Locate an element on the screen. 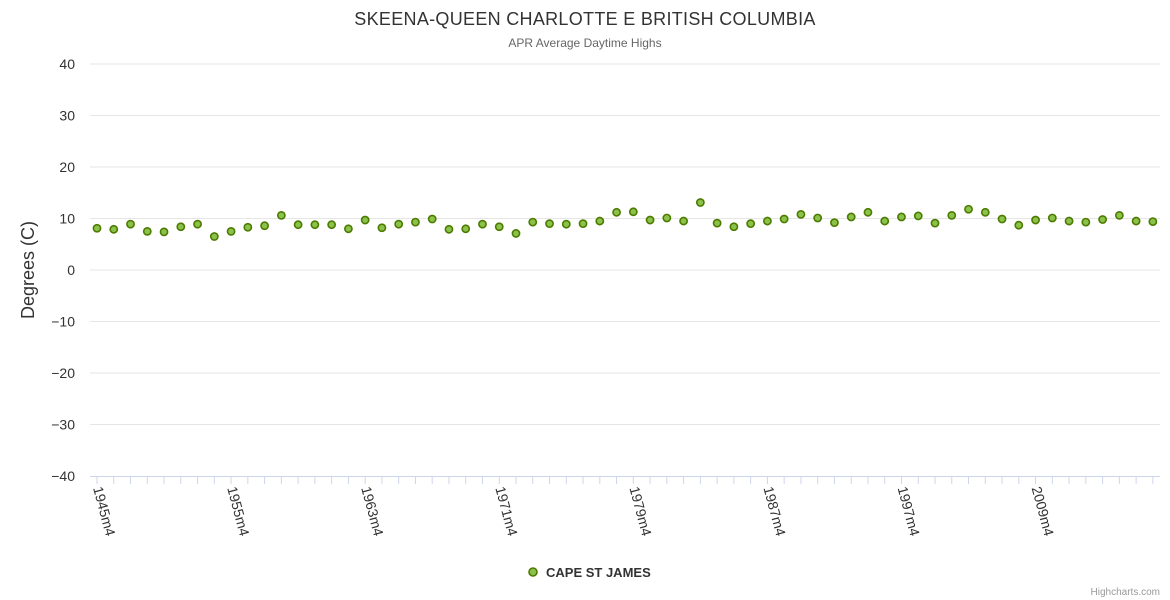 The width and height of the screenshot is (1170, 600). legend-item: CAPE ST JAMES is located at coordinates (589, 572).